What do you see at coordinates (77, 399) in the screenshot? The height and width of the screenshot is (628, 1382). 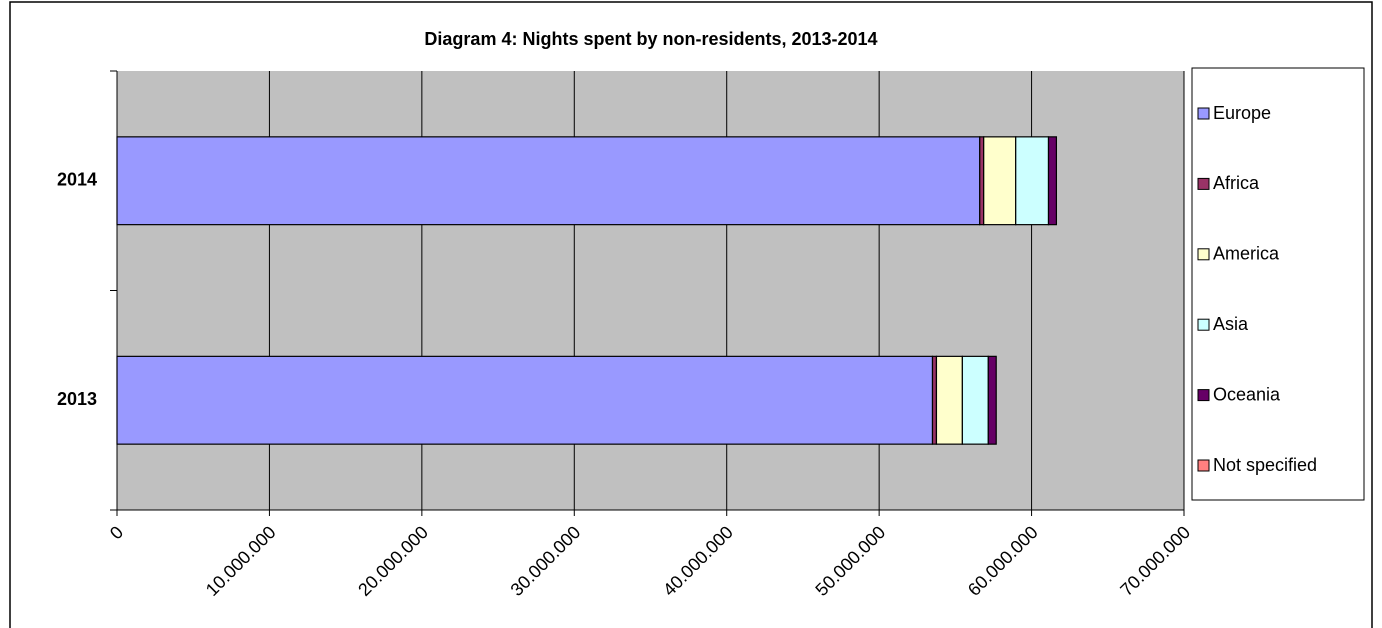 I see `y-tick-label: 2013` at bounding box center [77, 399].